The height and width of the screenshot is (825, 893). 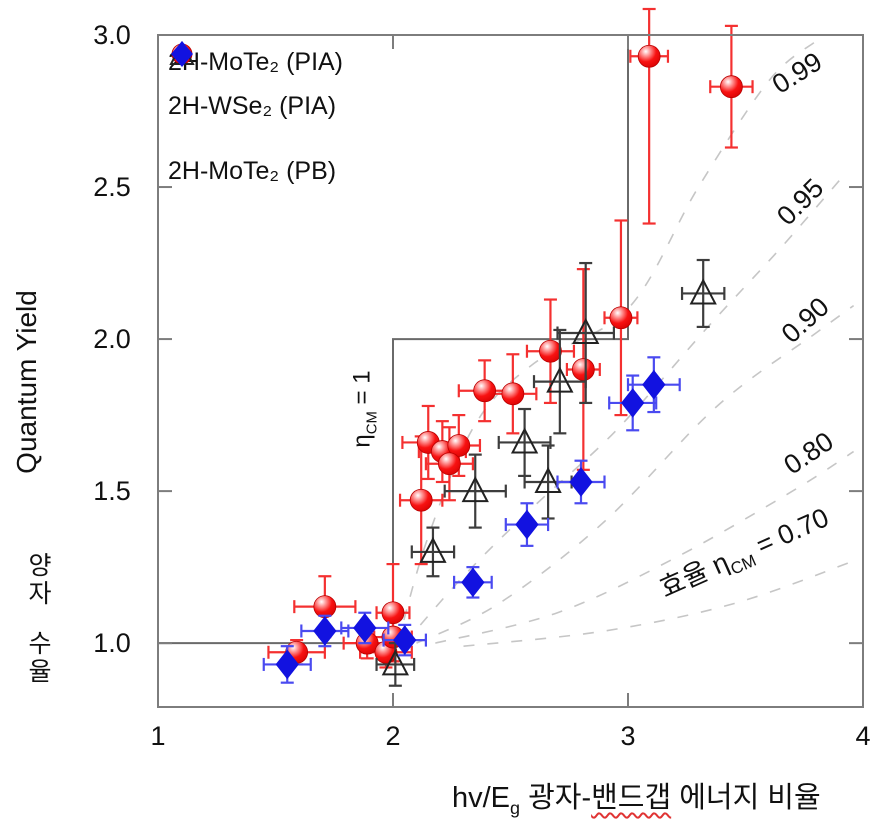 I want to click on legend-item-label: 2H-MoTe₂ (PIA), so click(x=256, y=61).